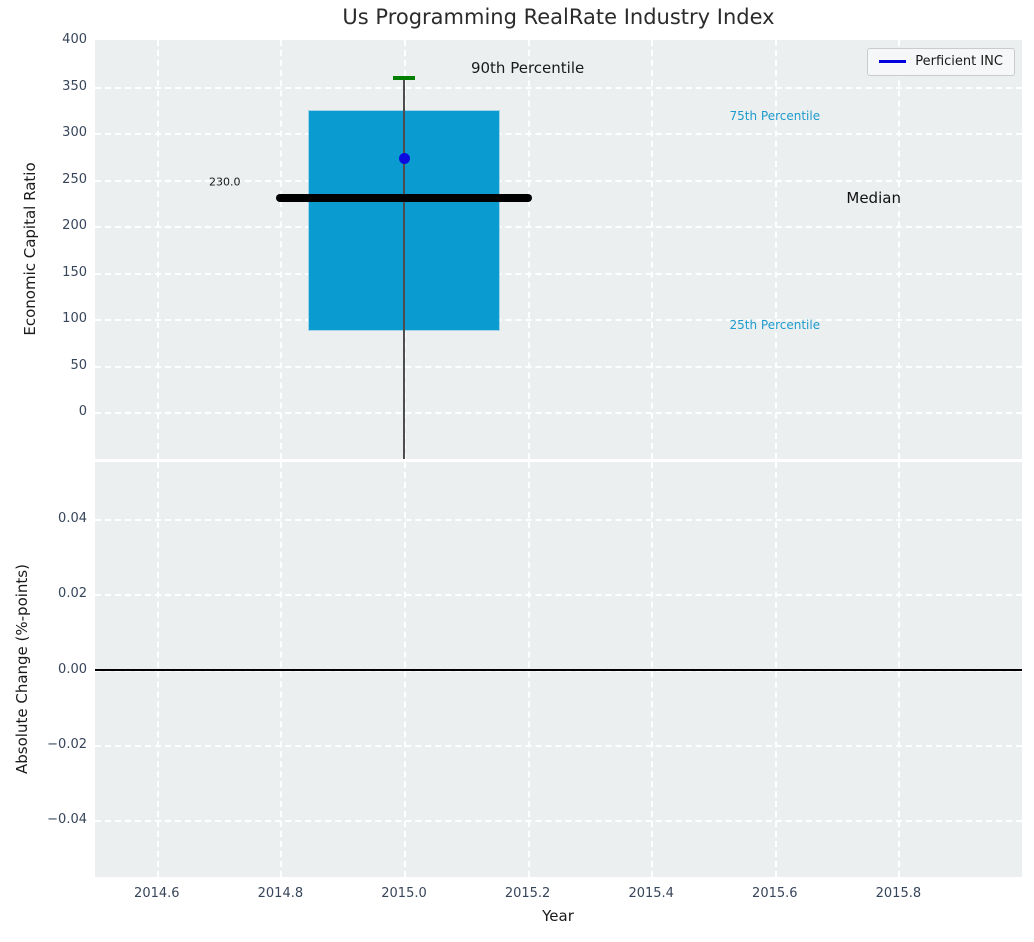 The height and width of the screenshot is (942, 1034). I want to click on x-tick-label: 2015.6, so click(775, 893).